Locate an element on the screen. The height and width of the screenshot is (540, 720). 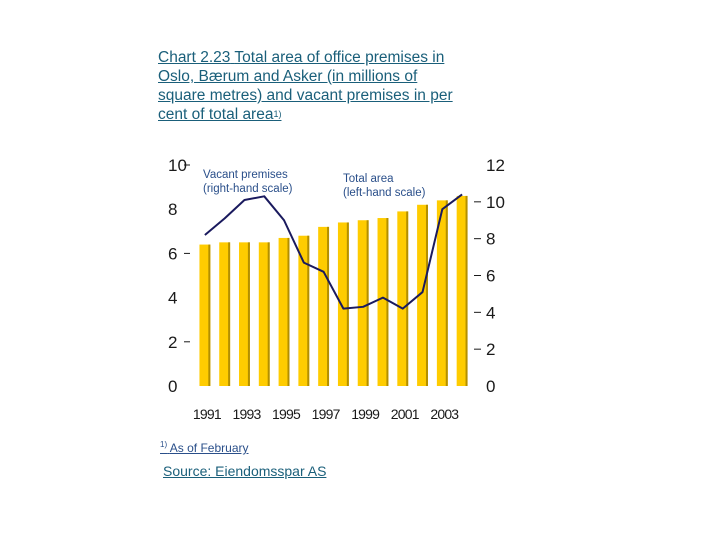
right-tick-label-12: 12 is located at coordinates (495, 165).